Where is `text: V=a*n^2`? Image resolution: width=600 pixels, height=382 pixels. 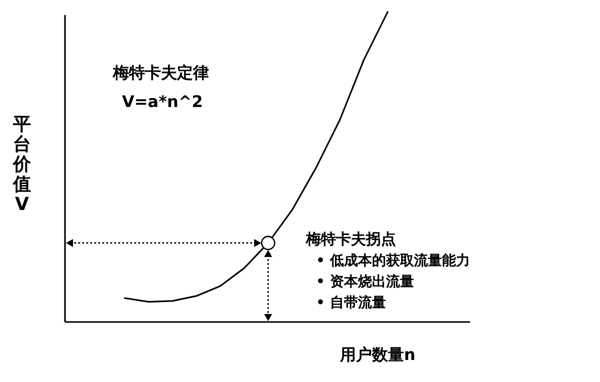 text: V=a*n^2 is located at coordinates (162, 101).